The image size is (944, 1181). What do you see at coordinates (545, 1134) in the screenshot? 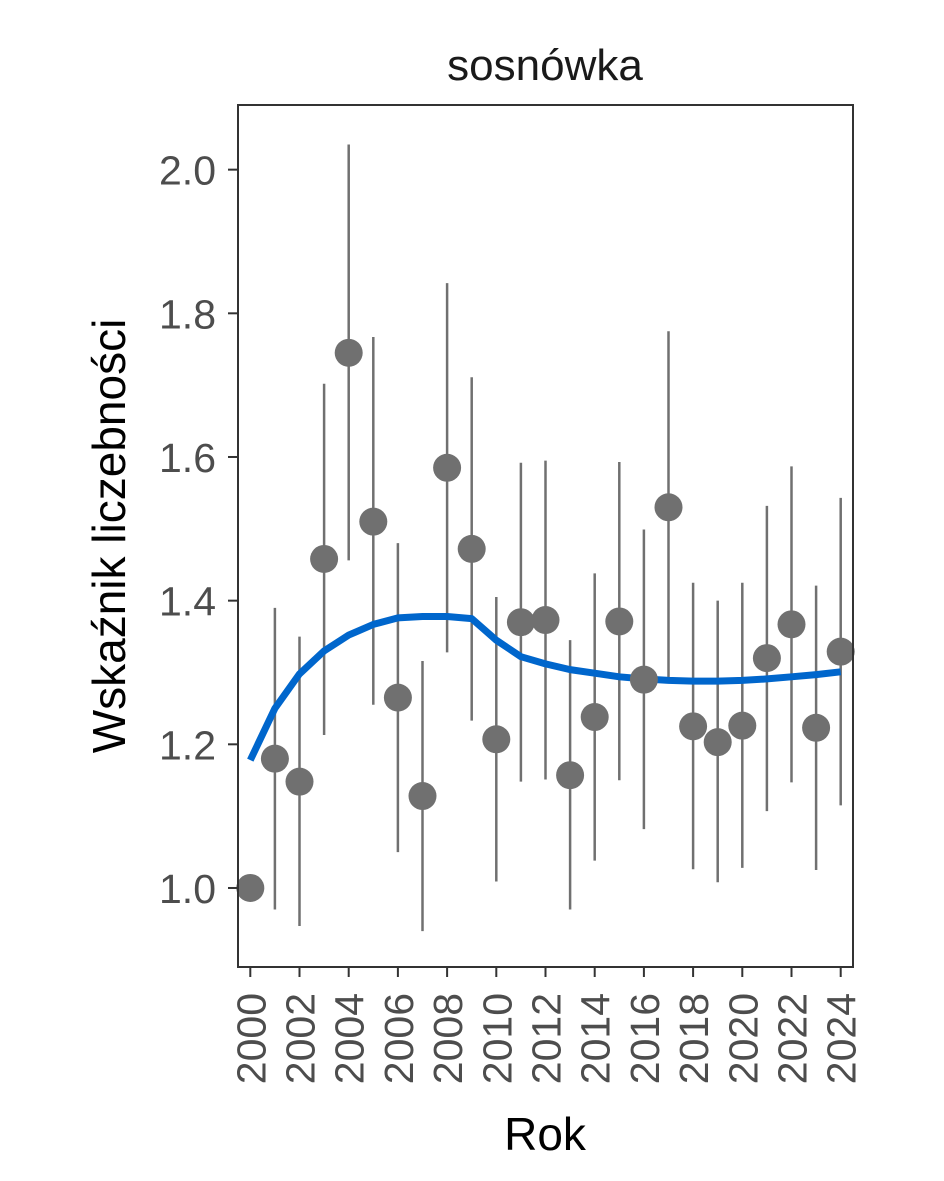
I see `x-axis-title: Rok` at bounding box center [545, 1134].